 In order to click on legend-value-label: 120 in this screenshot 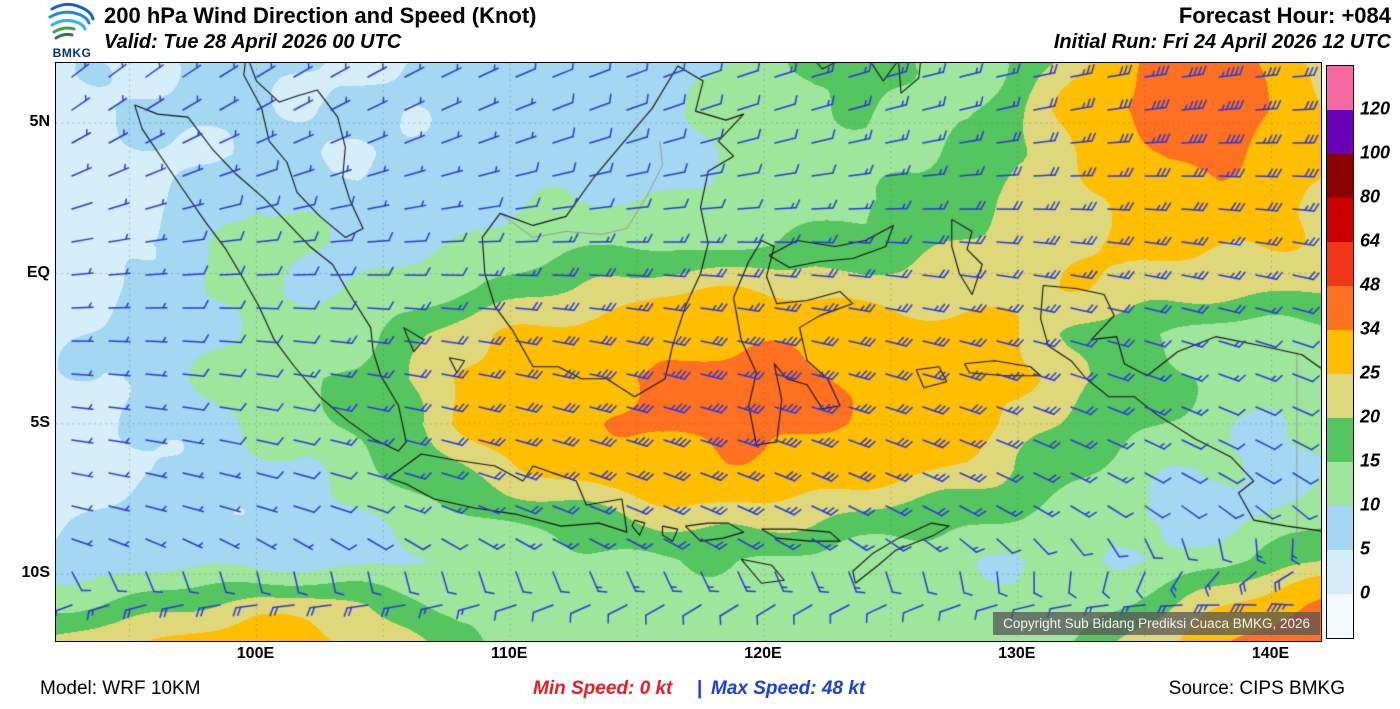, I will do `click(1375, 108)`.